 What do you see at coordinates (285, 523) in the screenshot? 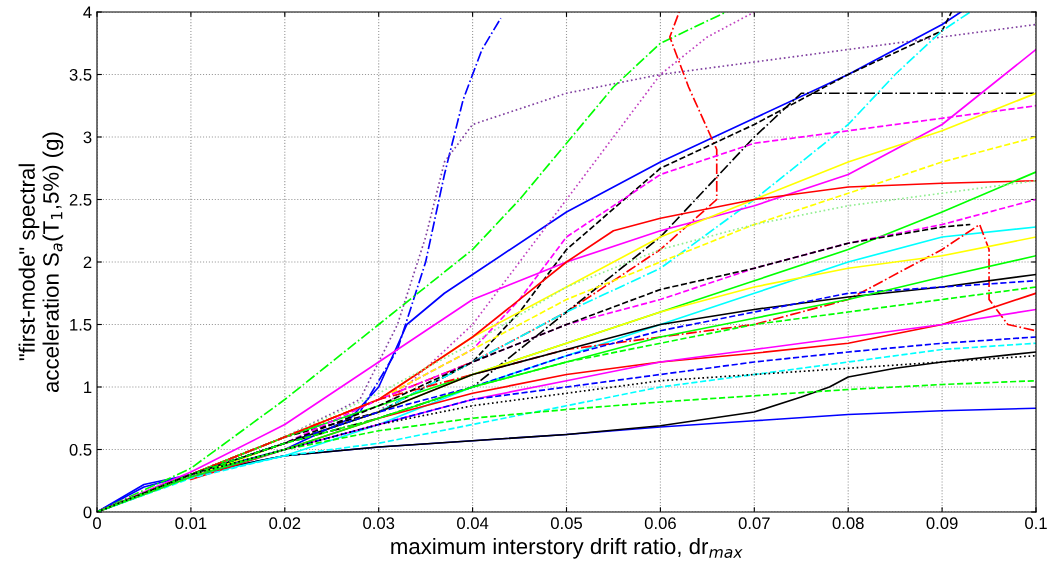
I see `x-tick-label: 0.02` at bounding box center [285, 523].